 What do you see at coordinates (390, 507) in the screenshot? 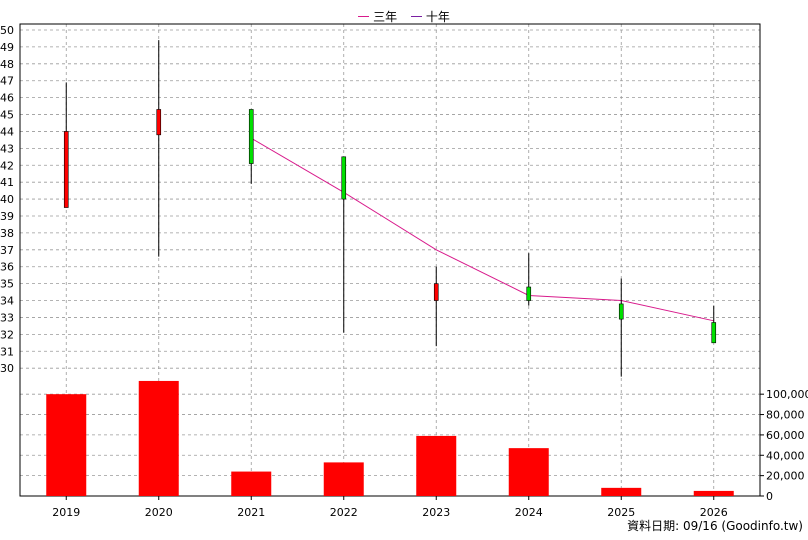
I see `year-axis: 2019 2020 2021 2022 2023 2024 2025 2026` at bounding box center [390, 507].